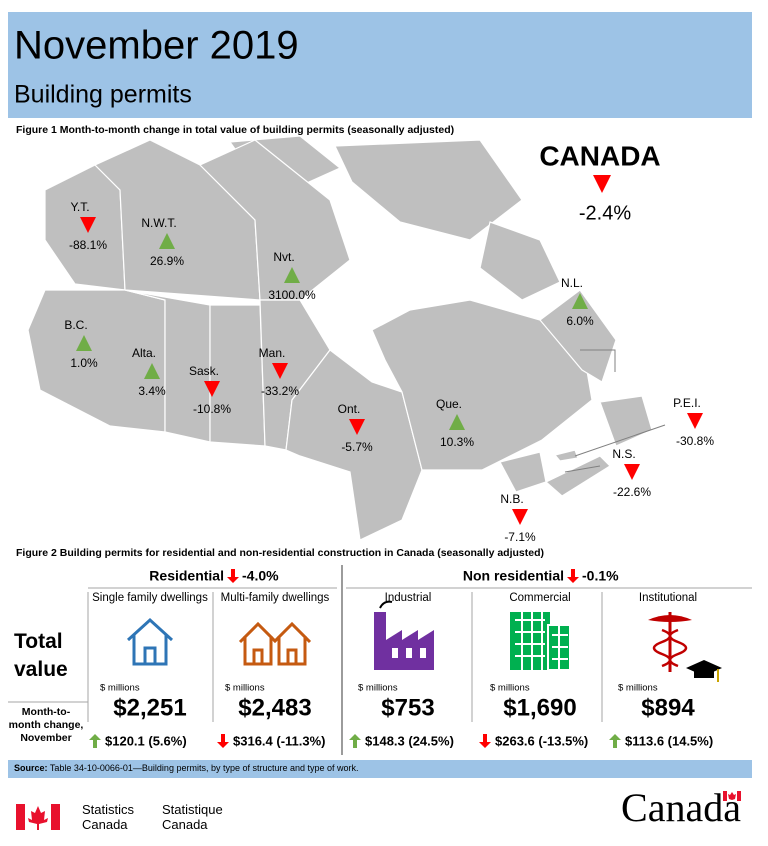 This screenshot has width=768, height=846. What do you see at coordinates (599, 155) in the screenshot?
I see `canada-label: CANADA` at bounding box center [599, 155].